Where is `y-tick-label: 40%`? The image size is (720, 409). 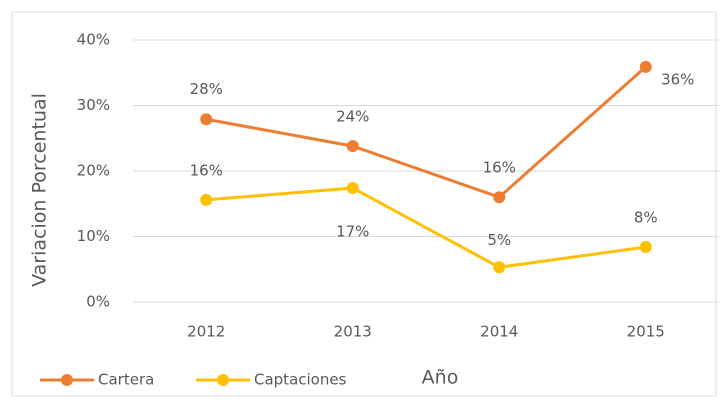 y-tick-label: 40% is located at coordinates (93, 40).